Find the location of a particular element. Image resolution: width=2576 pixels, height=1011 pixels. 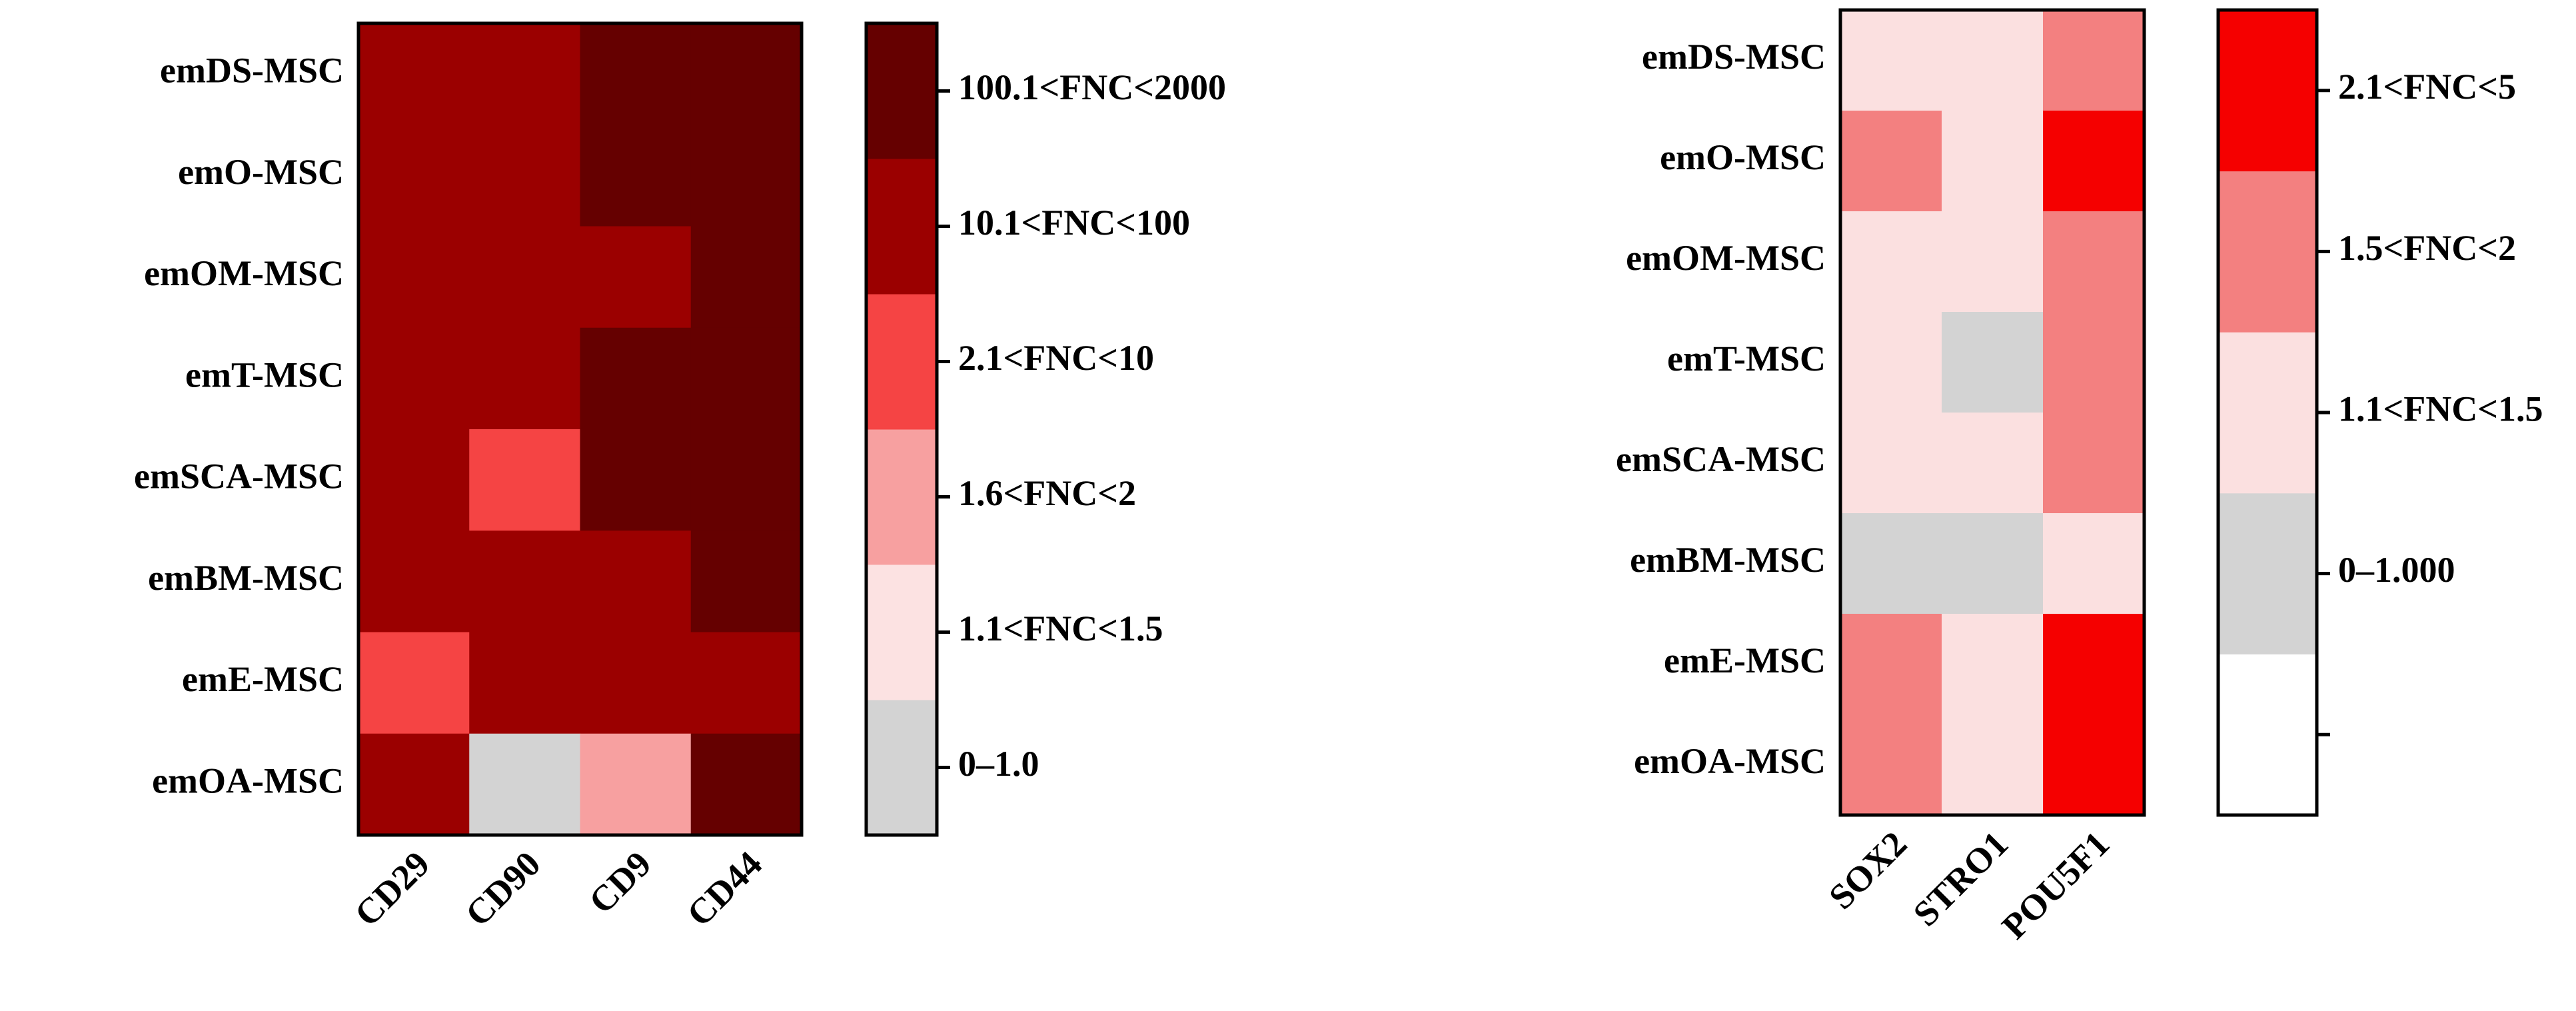

legend-label: 1.6<FNC<2 is located at coordinates (1047, 493).